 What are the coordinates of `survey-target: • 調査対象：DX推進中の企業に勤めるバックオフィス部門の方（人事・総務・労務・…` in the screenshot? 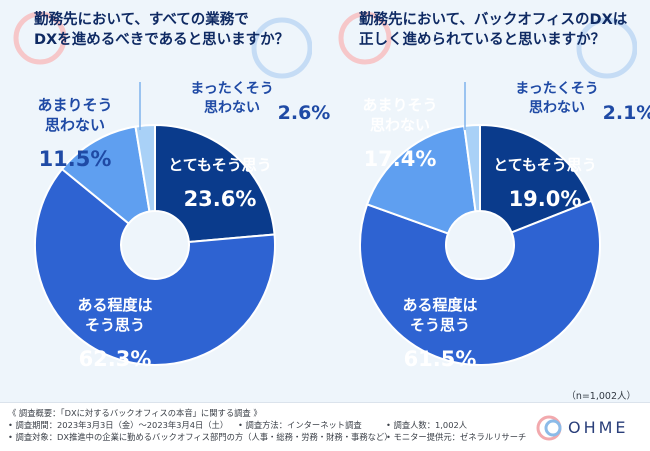 It's located at (200, 437).